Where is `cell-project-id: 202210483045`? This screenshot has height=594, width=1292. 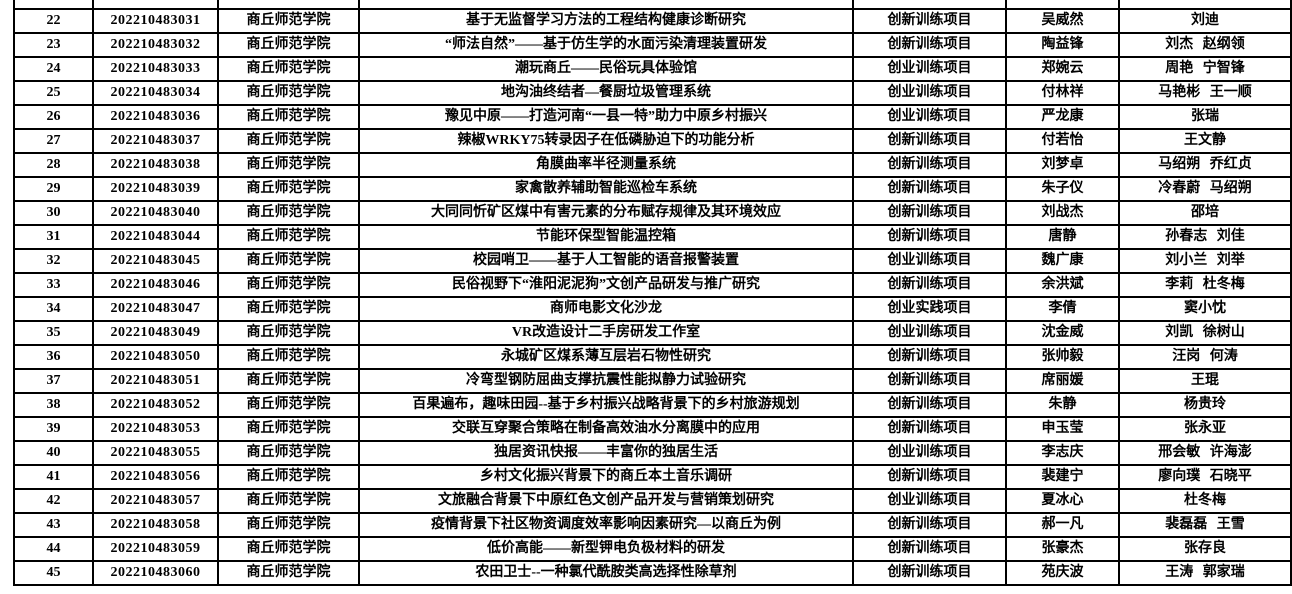
cell-project-id: 202210483045 is located at coordinates (155, 261).